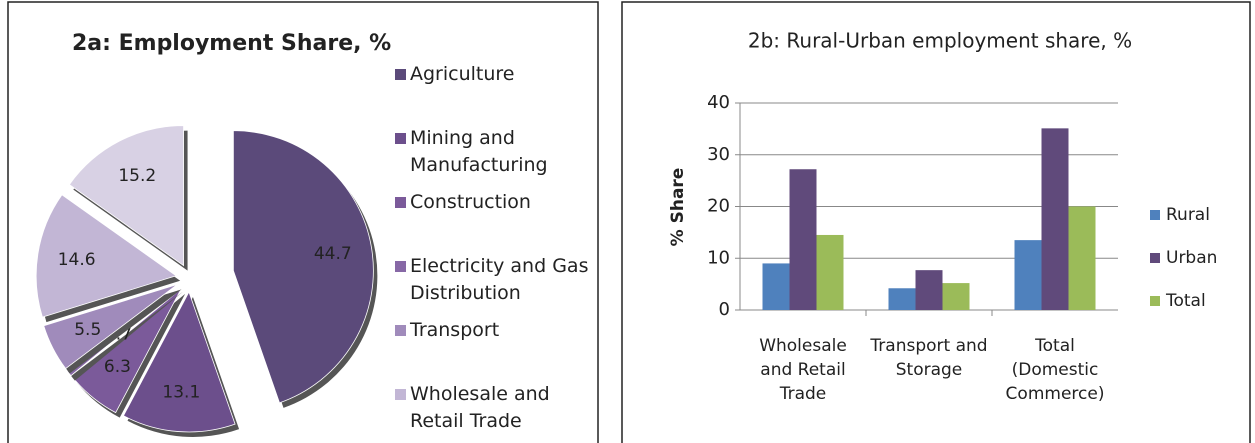 This screenshot has height=443, width=1255. What do you see at coordinates (678, 207) in the screenshot?
I see `y-axis-label: % Share` at bounding box center [678, 207].